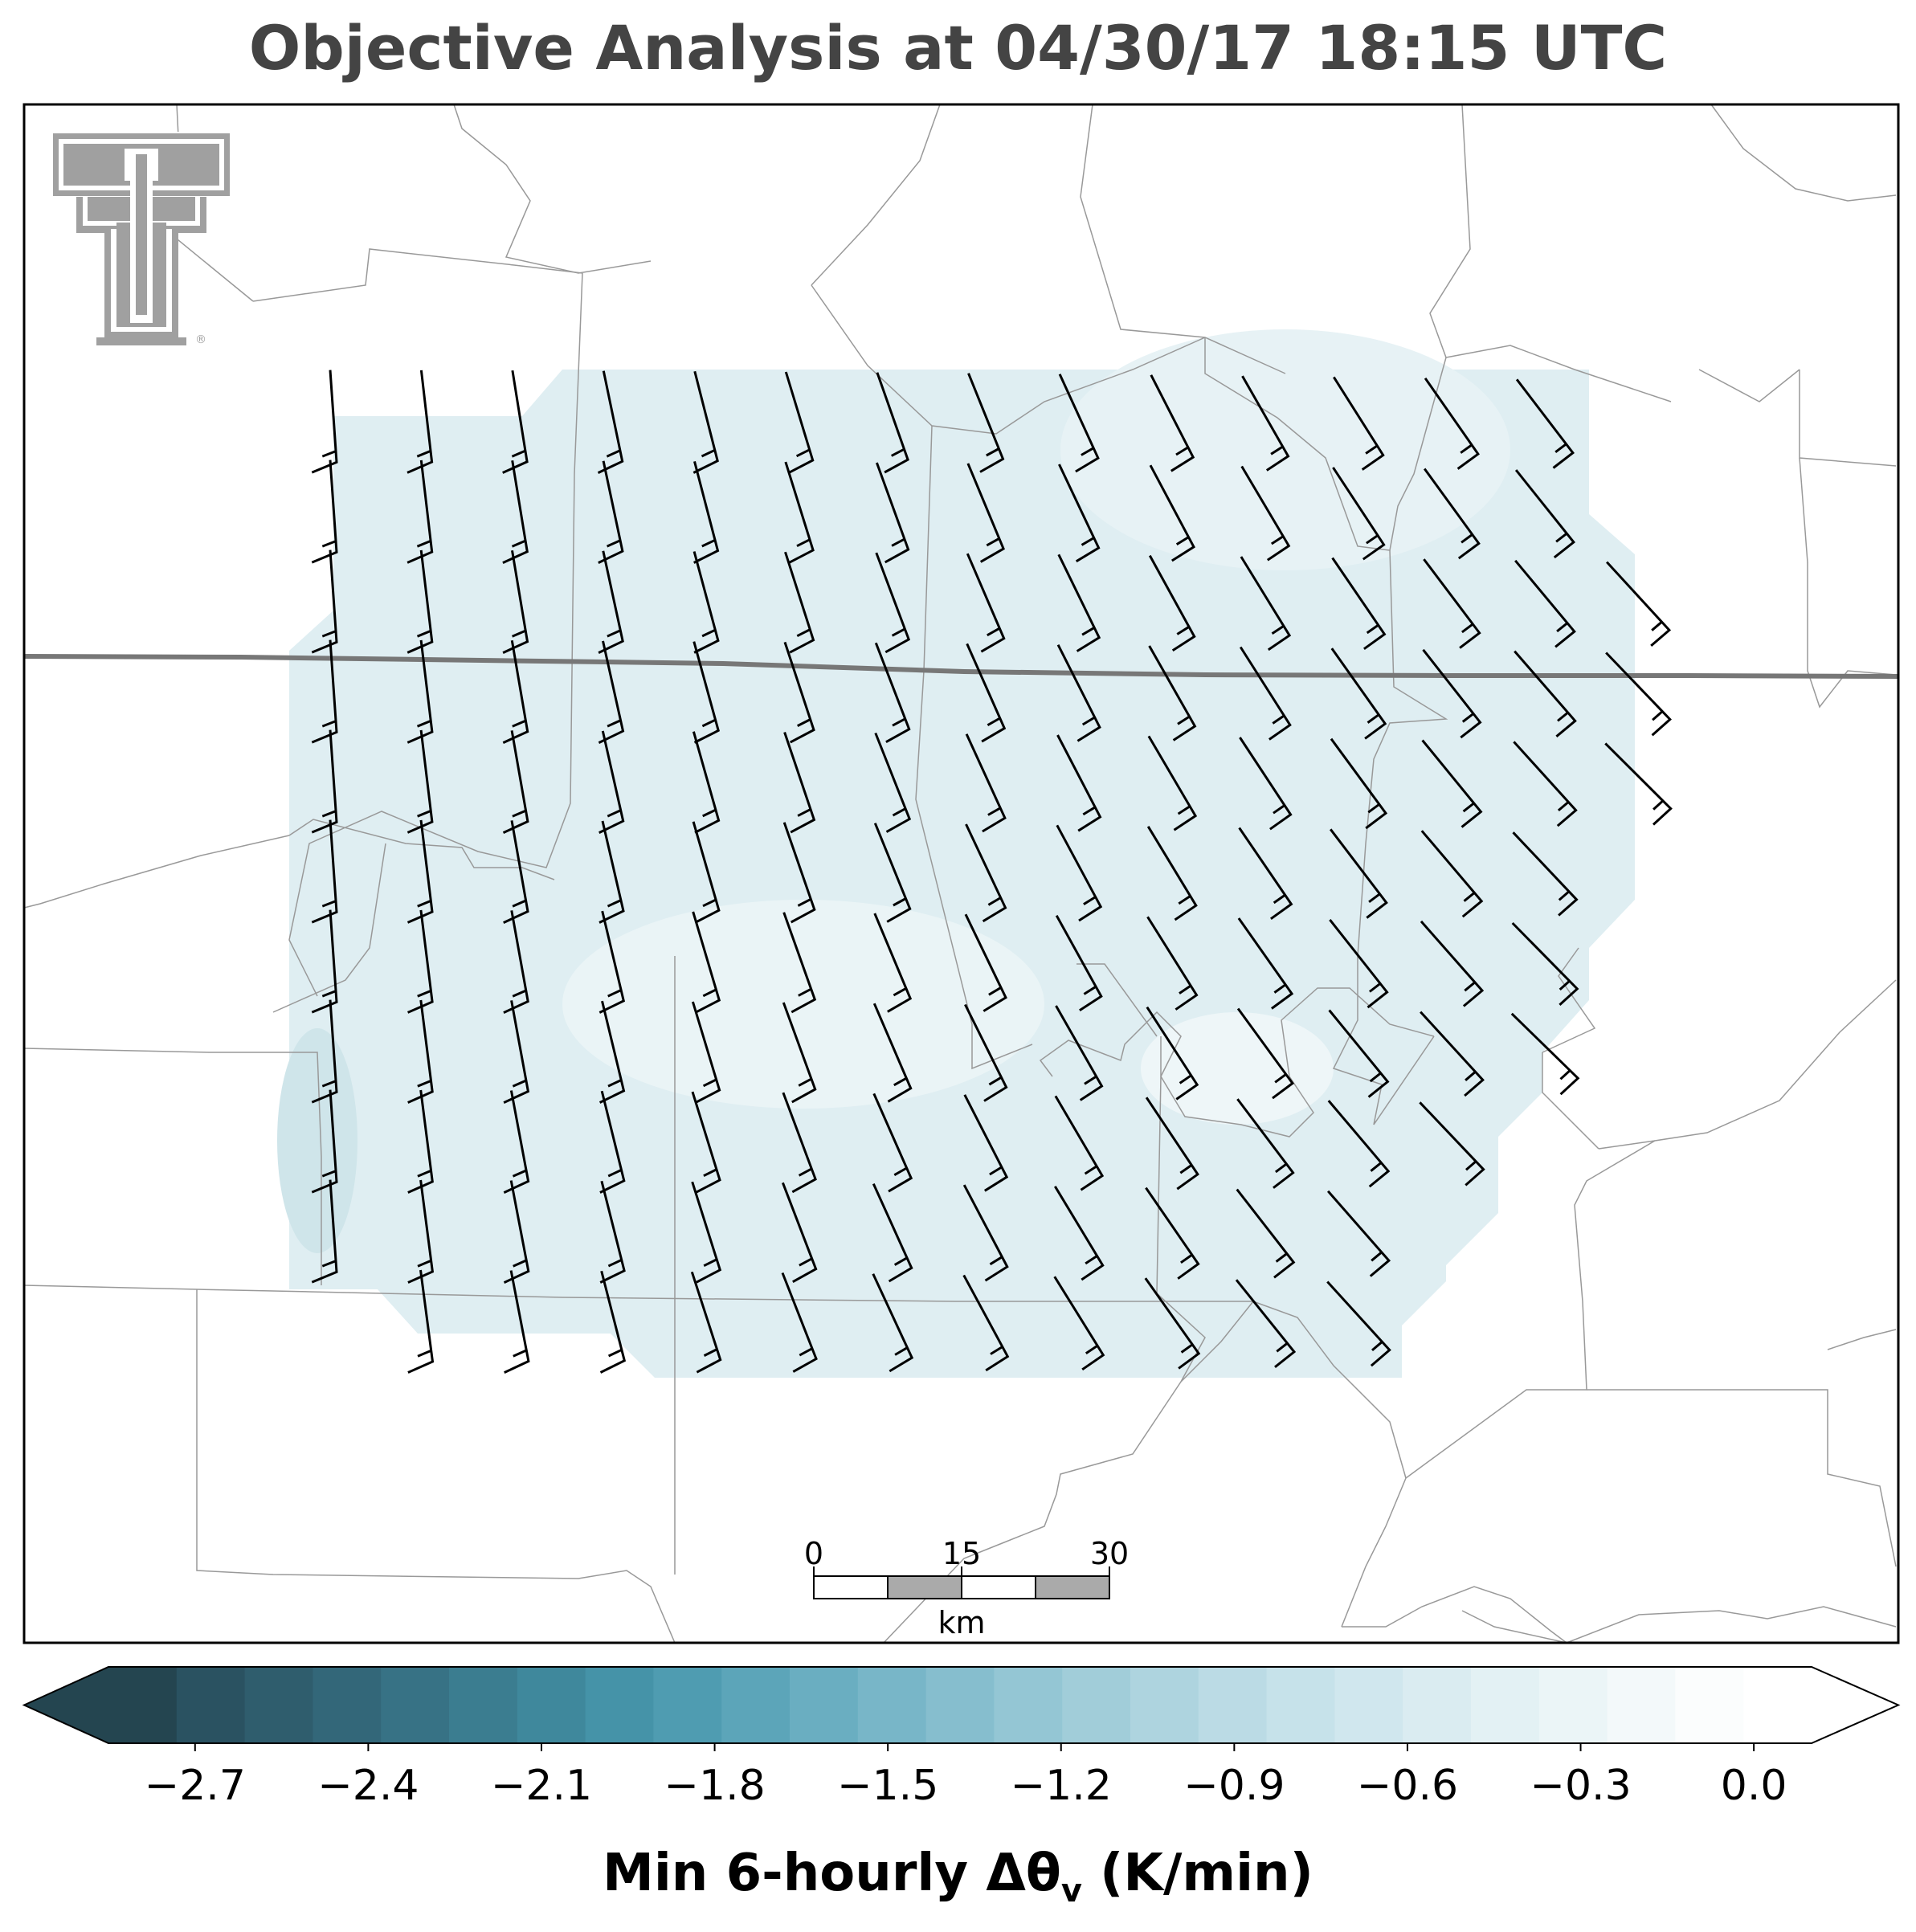 The width and height of the screenshot is (1916, 1932). What do you see at coordinates (714, 1786) in the screenshot?
I see `colorbar-tick-label: −1.8` at bounding box center [714, 1786].